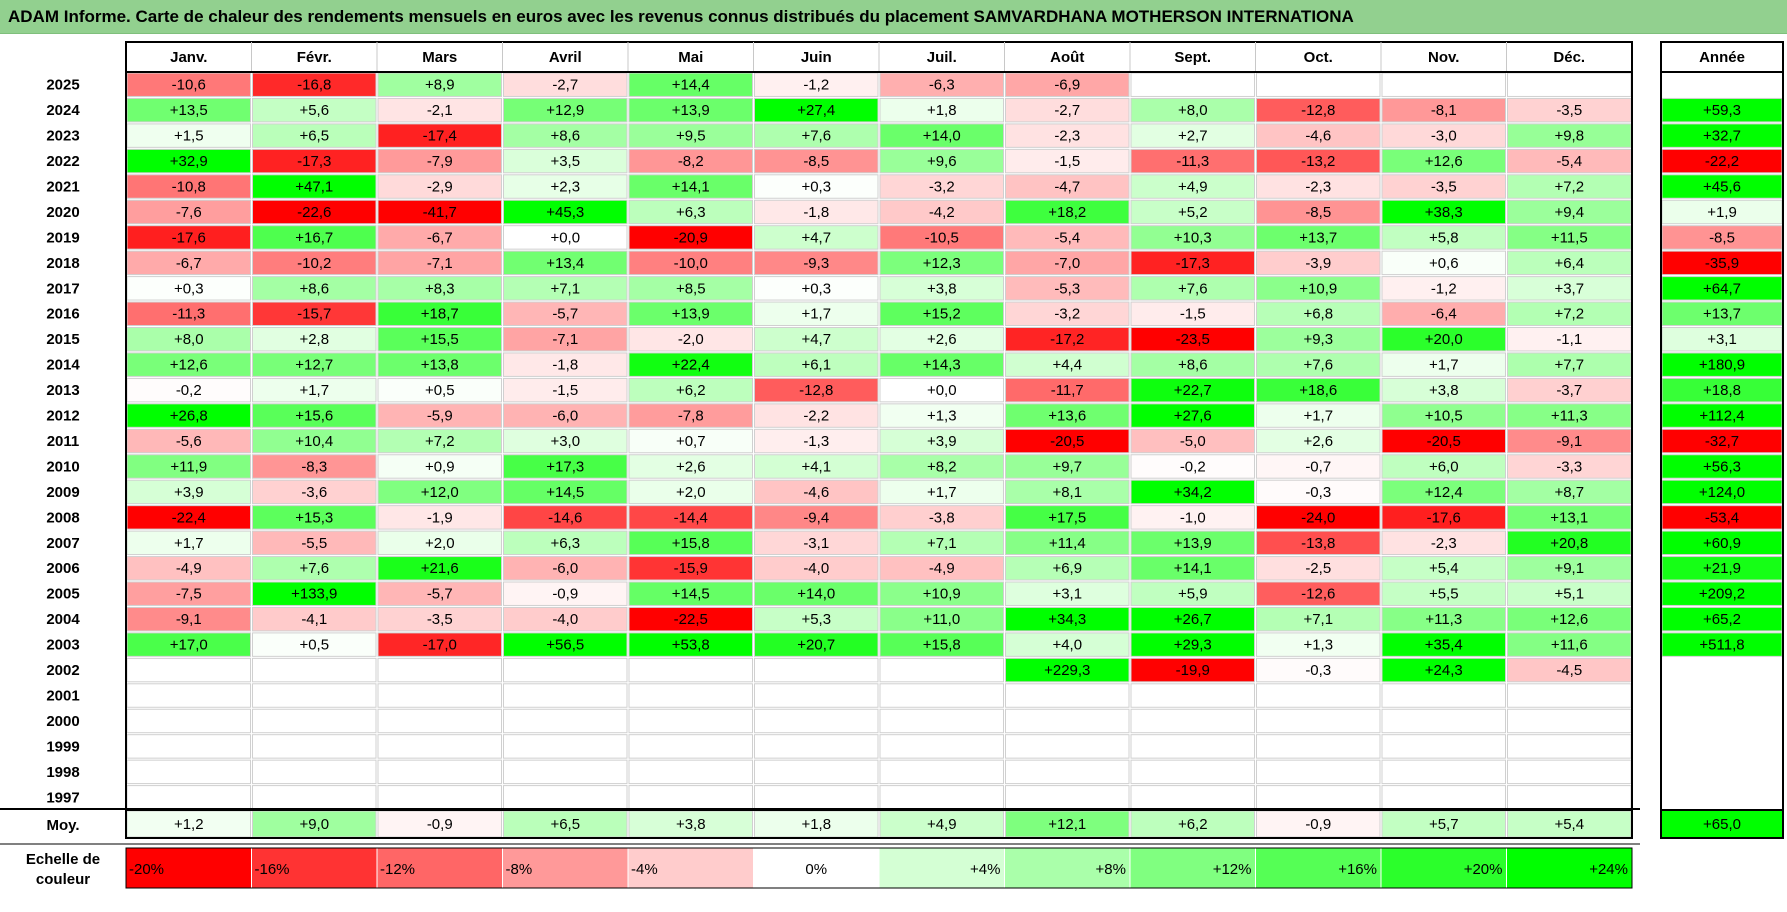 This screenshot has height=912, width=1787. What do you see at coordinates (1067, 314) in the screenshot?
I see `cell-value-2016-8: -3,2` at bounding box center [1067, 314].